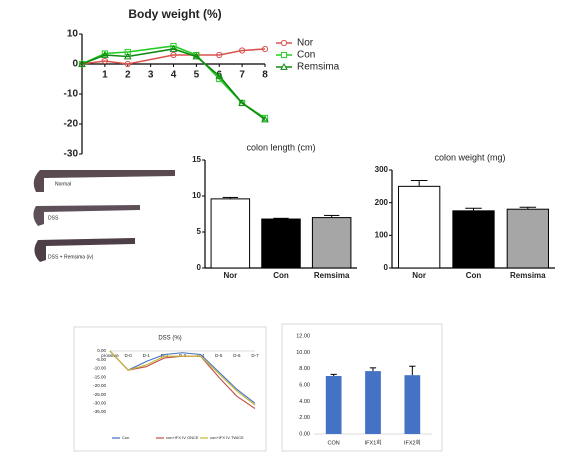 The height and width of the screenshot is (455, 574). I want to click on x-tick-label: D-6, so click(237, 355).